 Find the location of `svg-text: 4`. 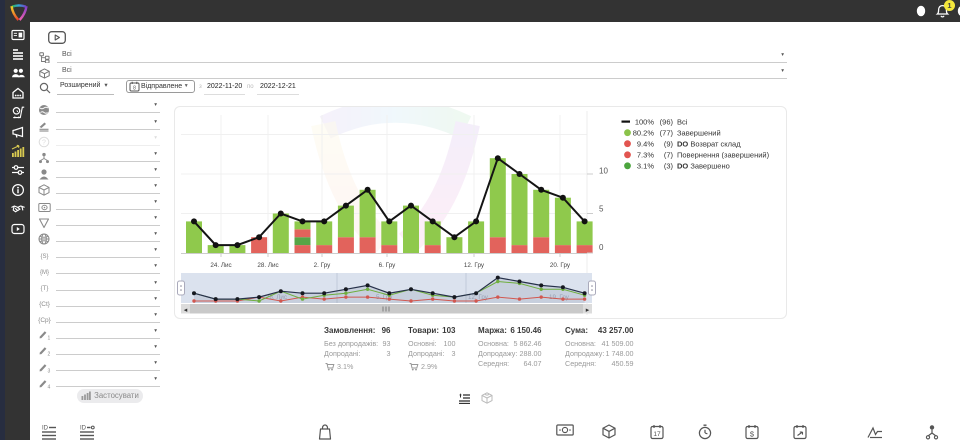

svg-text: 4 is located at coordinates (49, 387).